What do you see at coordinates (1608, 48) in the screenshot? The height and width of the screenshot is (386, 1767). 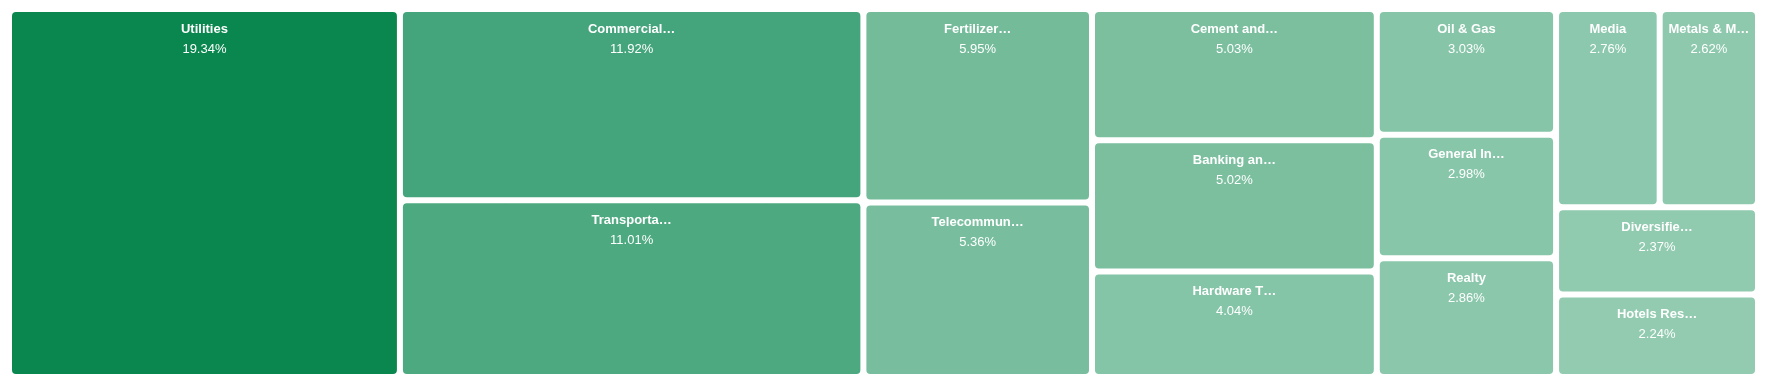 I see `data-label: 2.76%` at bounding box center [1608, 48].